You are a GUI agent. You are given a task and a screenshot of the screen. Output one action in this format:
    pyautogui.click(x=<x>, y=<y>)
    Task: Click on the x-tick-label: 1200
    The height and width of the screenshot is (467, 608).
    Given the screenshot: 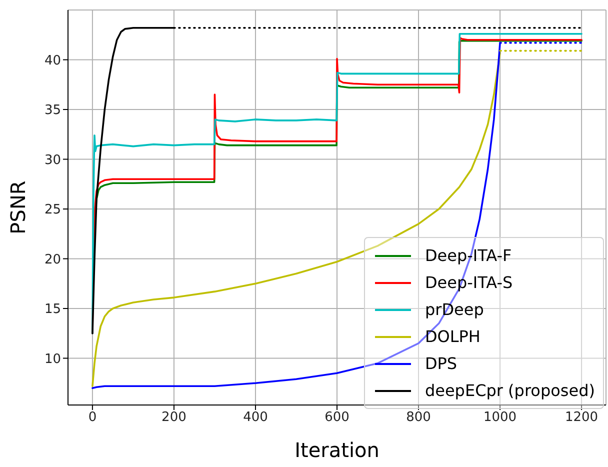 What is the action you would take?
    pyautogui.click(x=581, y=418)
    